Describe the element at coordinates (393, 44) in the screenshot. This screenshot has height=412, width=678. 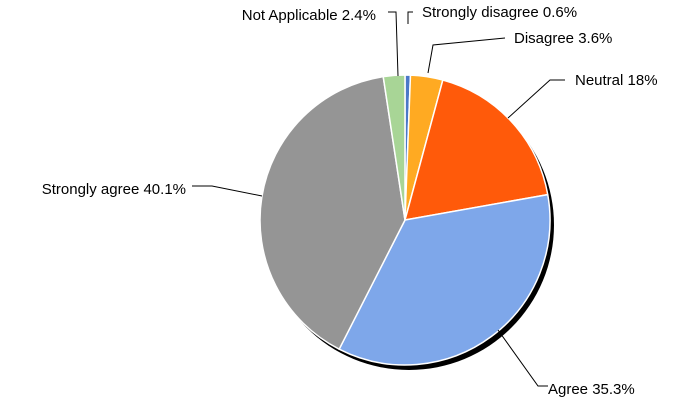
I see `leader-line-not-applicable` at that location.